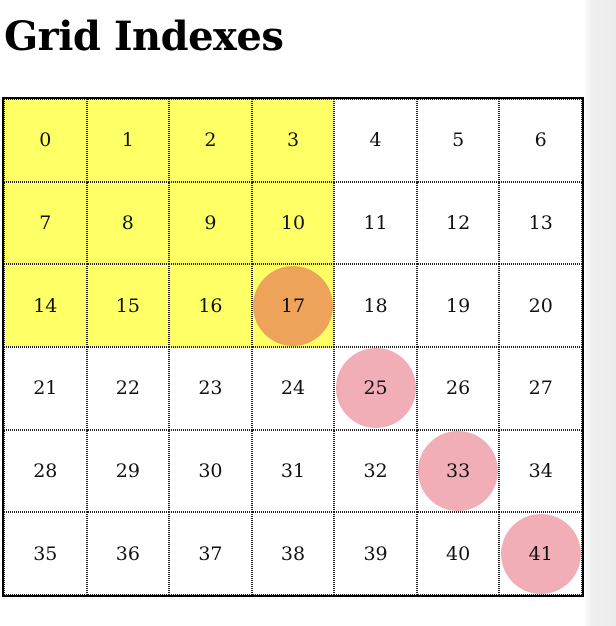  I want to click on grid-cell-22: 22, so click(128, 388).